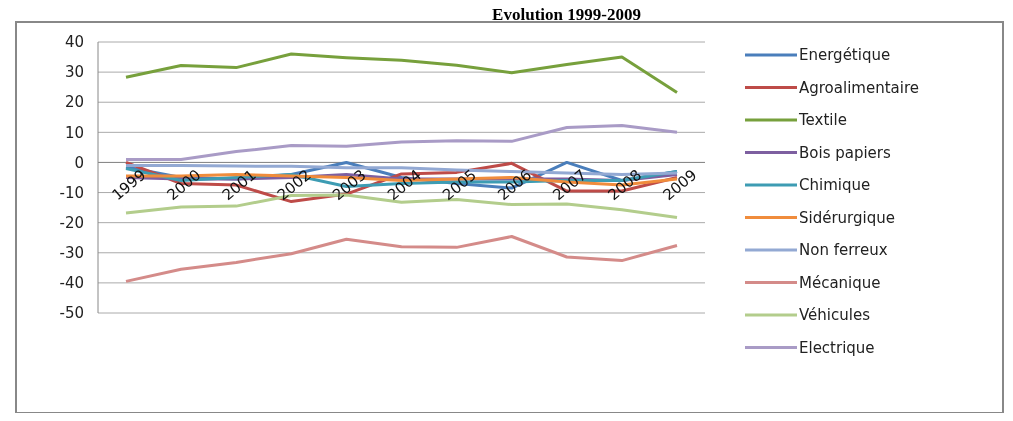 The width and height of the screenshot is (1013, 421). What do you see at coordinates (845, 55) in the screenshot?
I see `legend-label: Energétique` at bounding box center [845, 55].